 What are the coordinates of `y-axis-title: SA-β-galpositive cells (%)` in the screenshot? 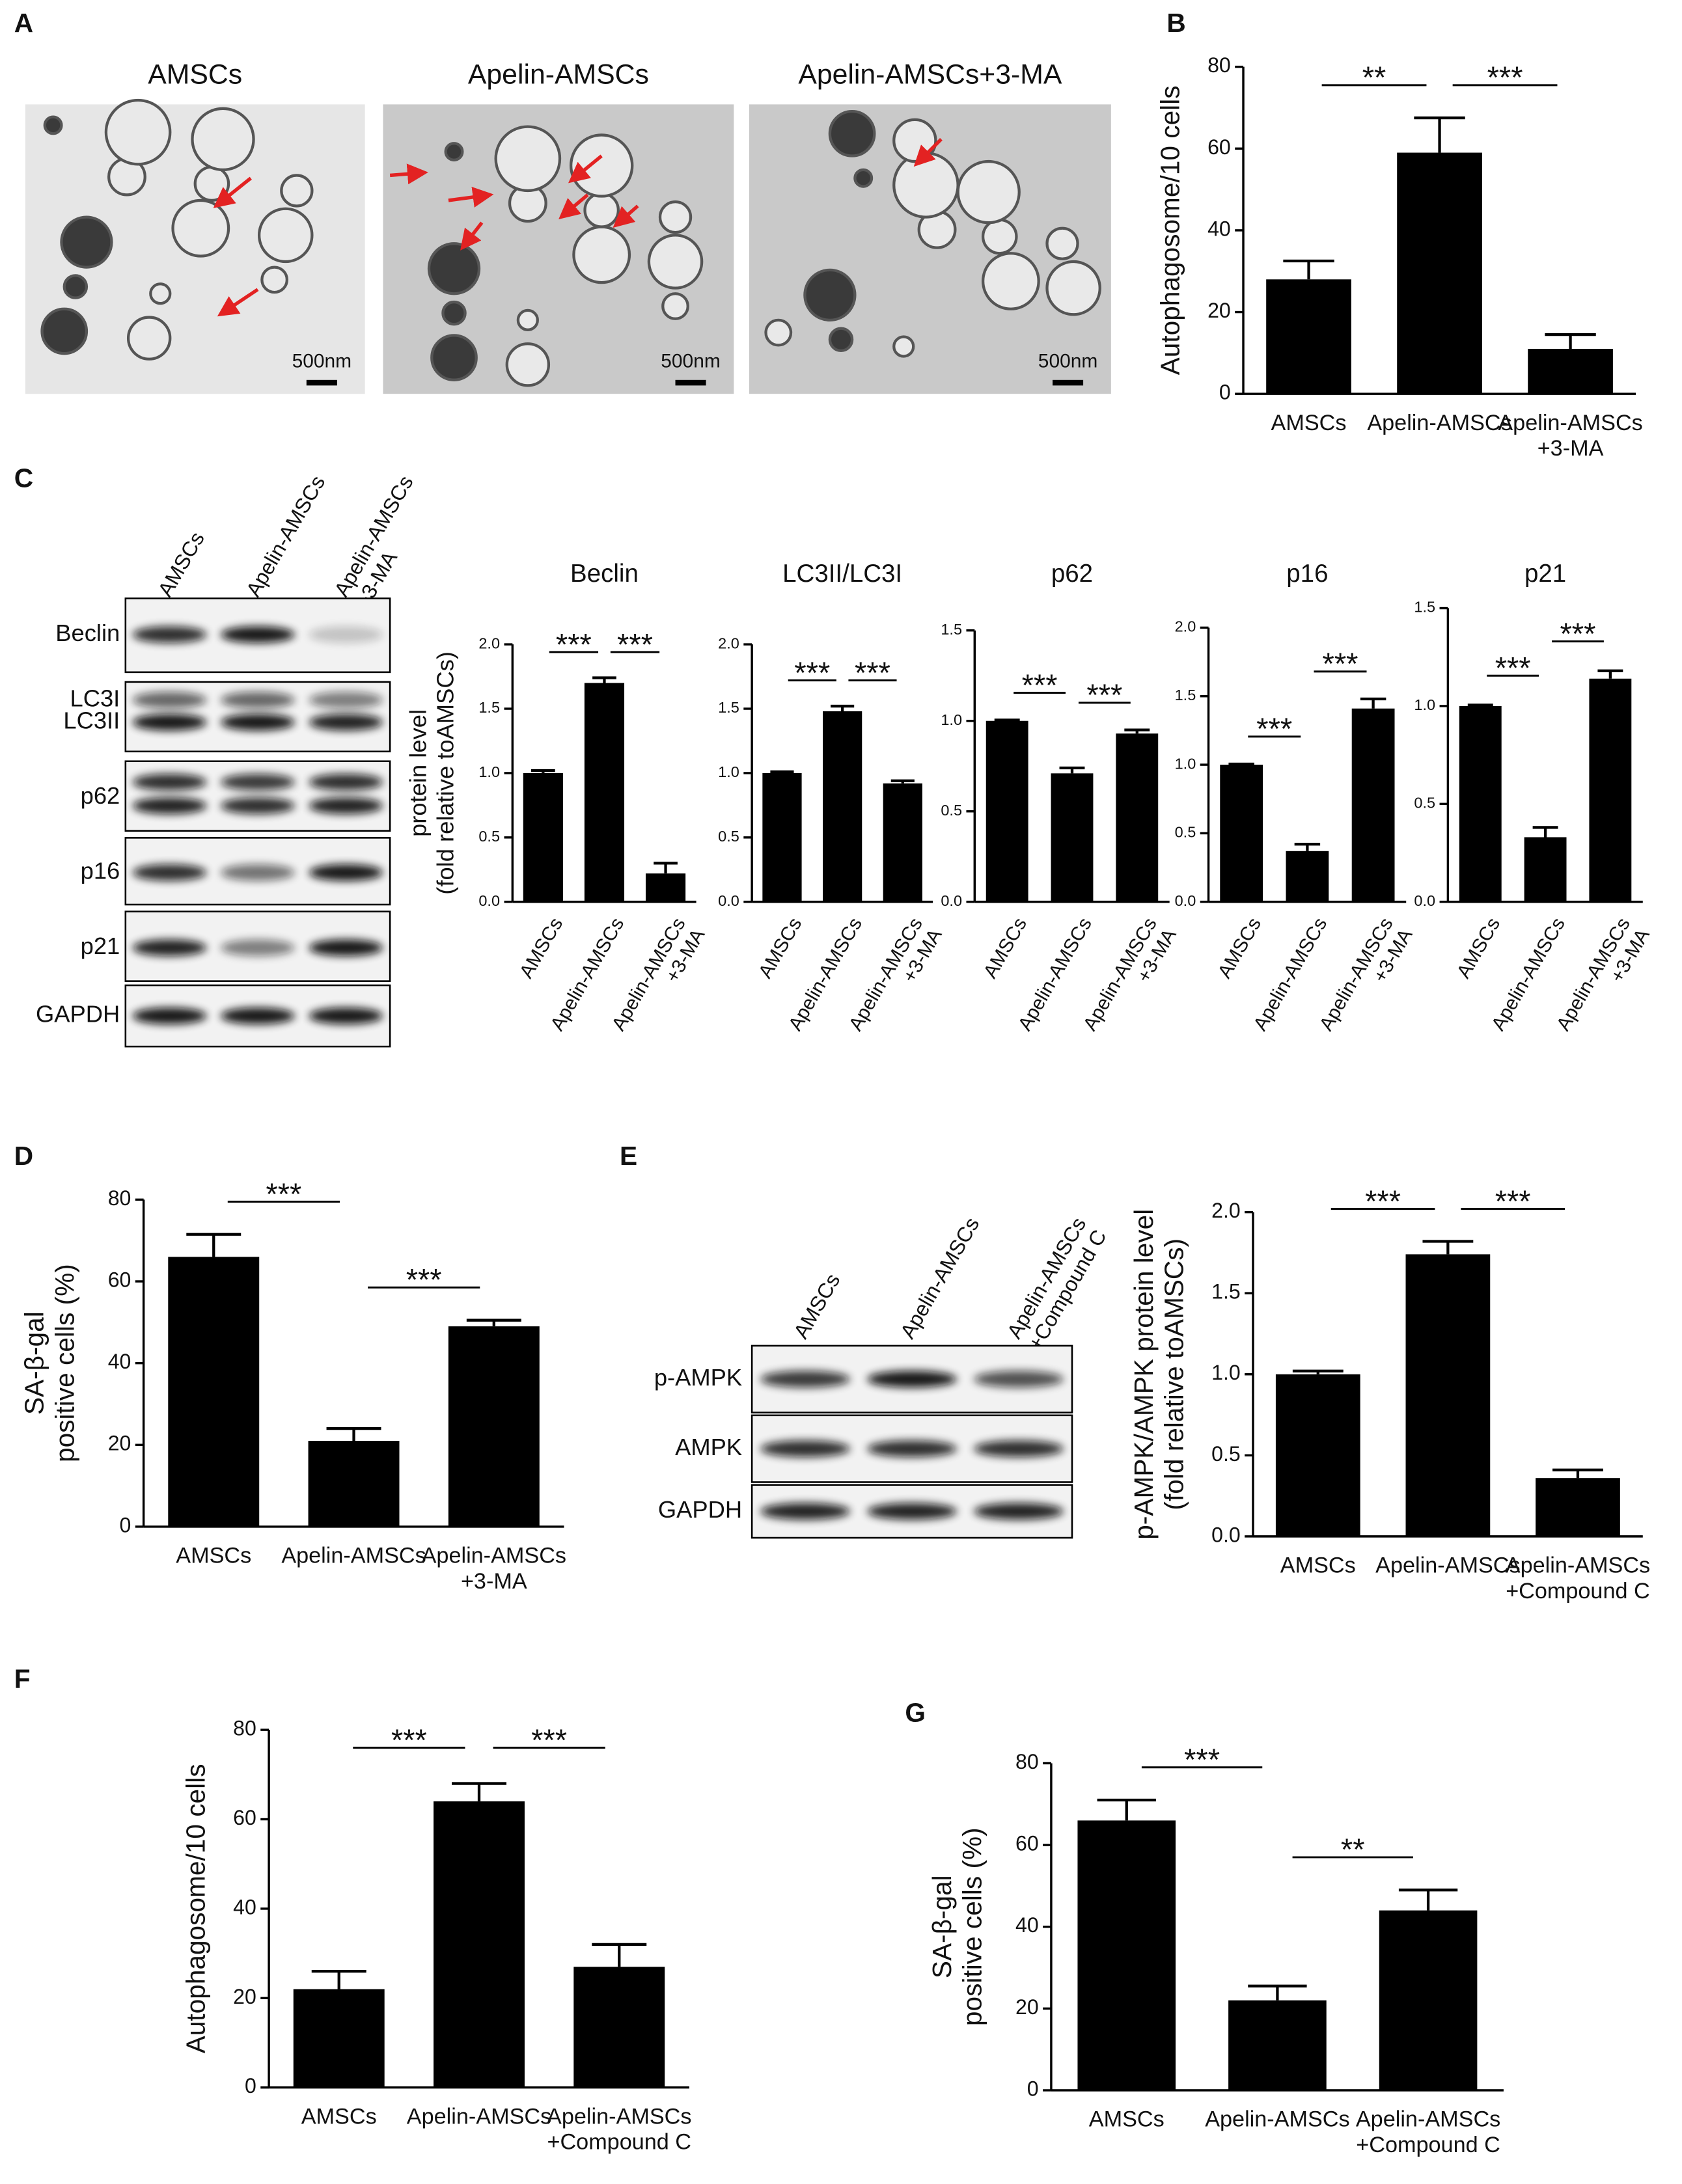 It's located at (957, 1927).